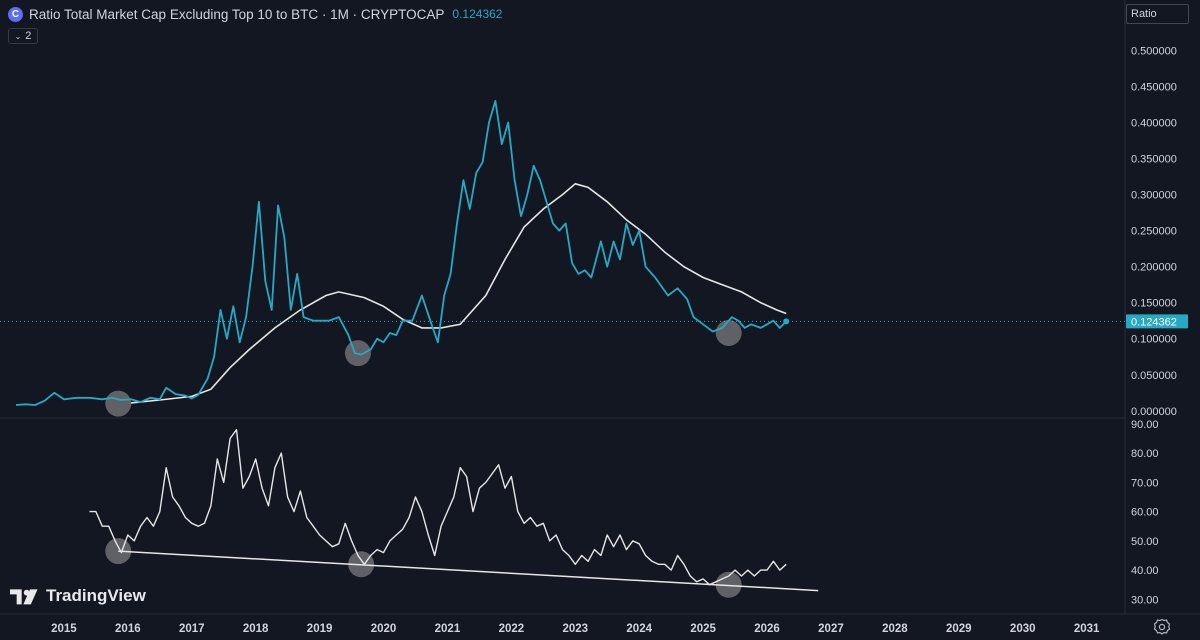 The height and width of the screenshot is (640, 1200). I want to click on last-point-dot, so click(786, 321).